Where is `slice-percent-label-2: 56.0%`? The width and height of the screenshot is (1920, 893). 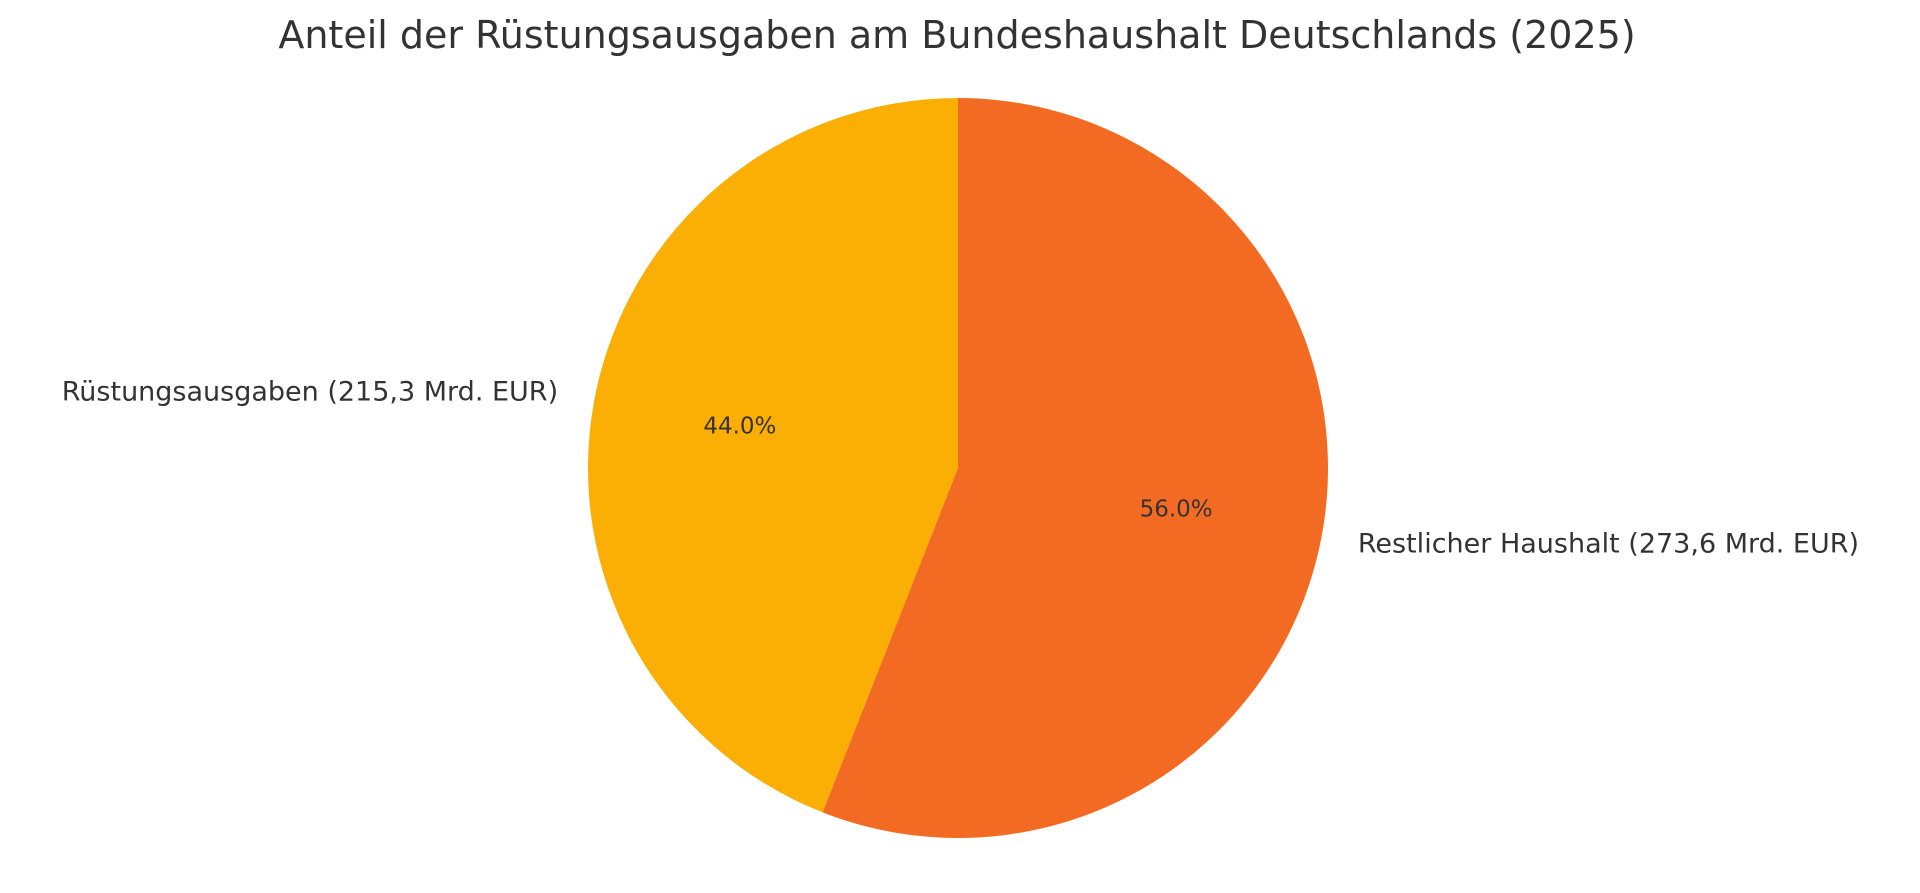 slice-percent-label-2: 56.0% is located at coordinates (1176, 509).